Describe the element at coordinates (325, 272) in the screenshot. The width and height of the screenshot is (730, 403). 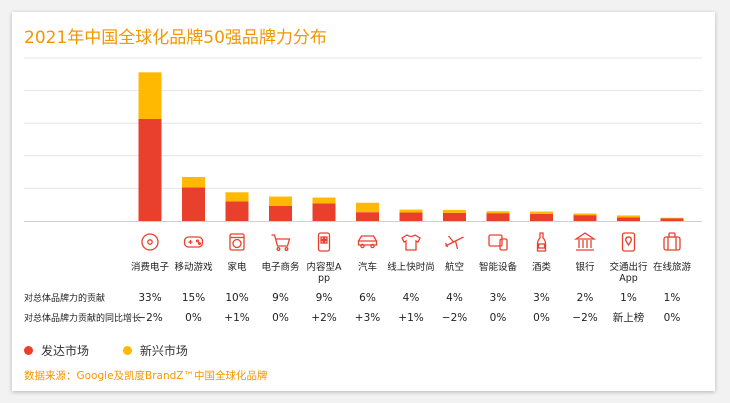
I see `category-label-5: 内容型A pp` at that location.